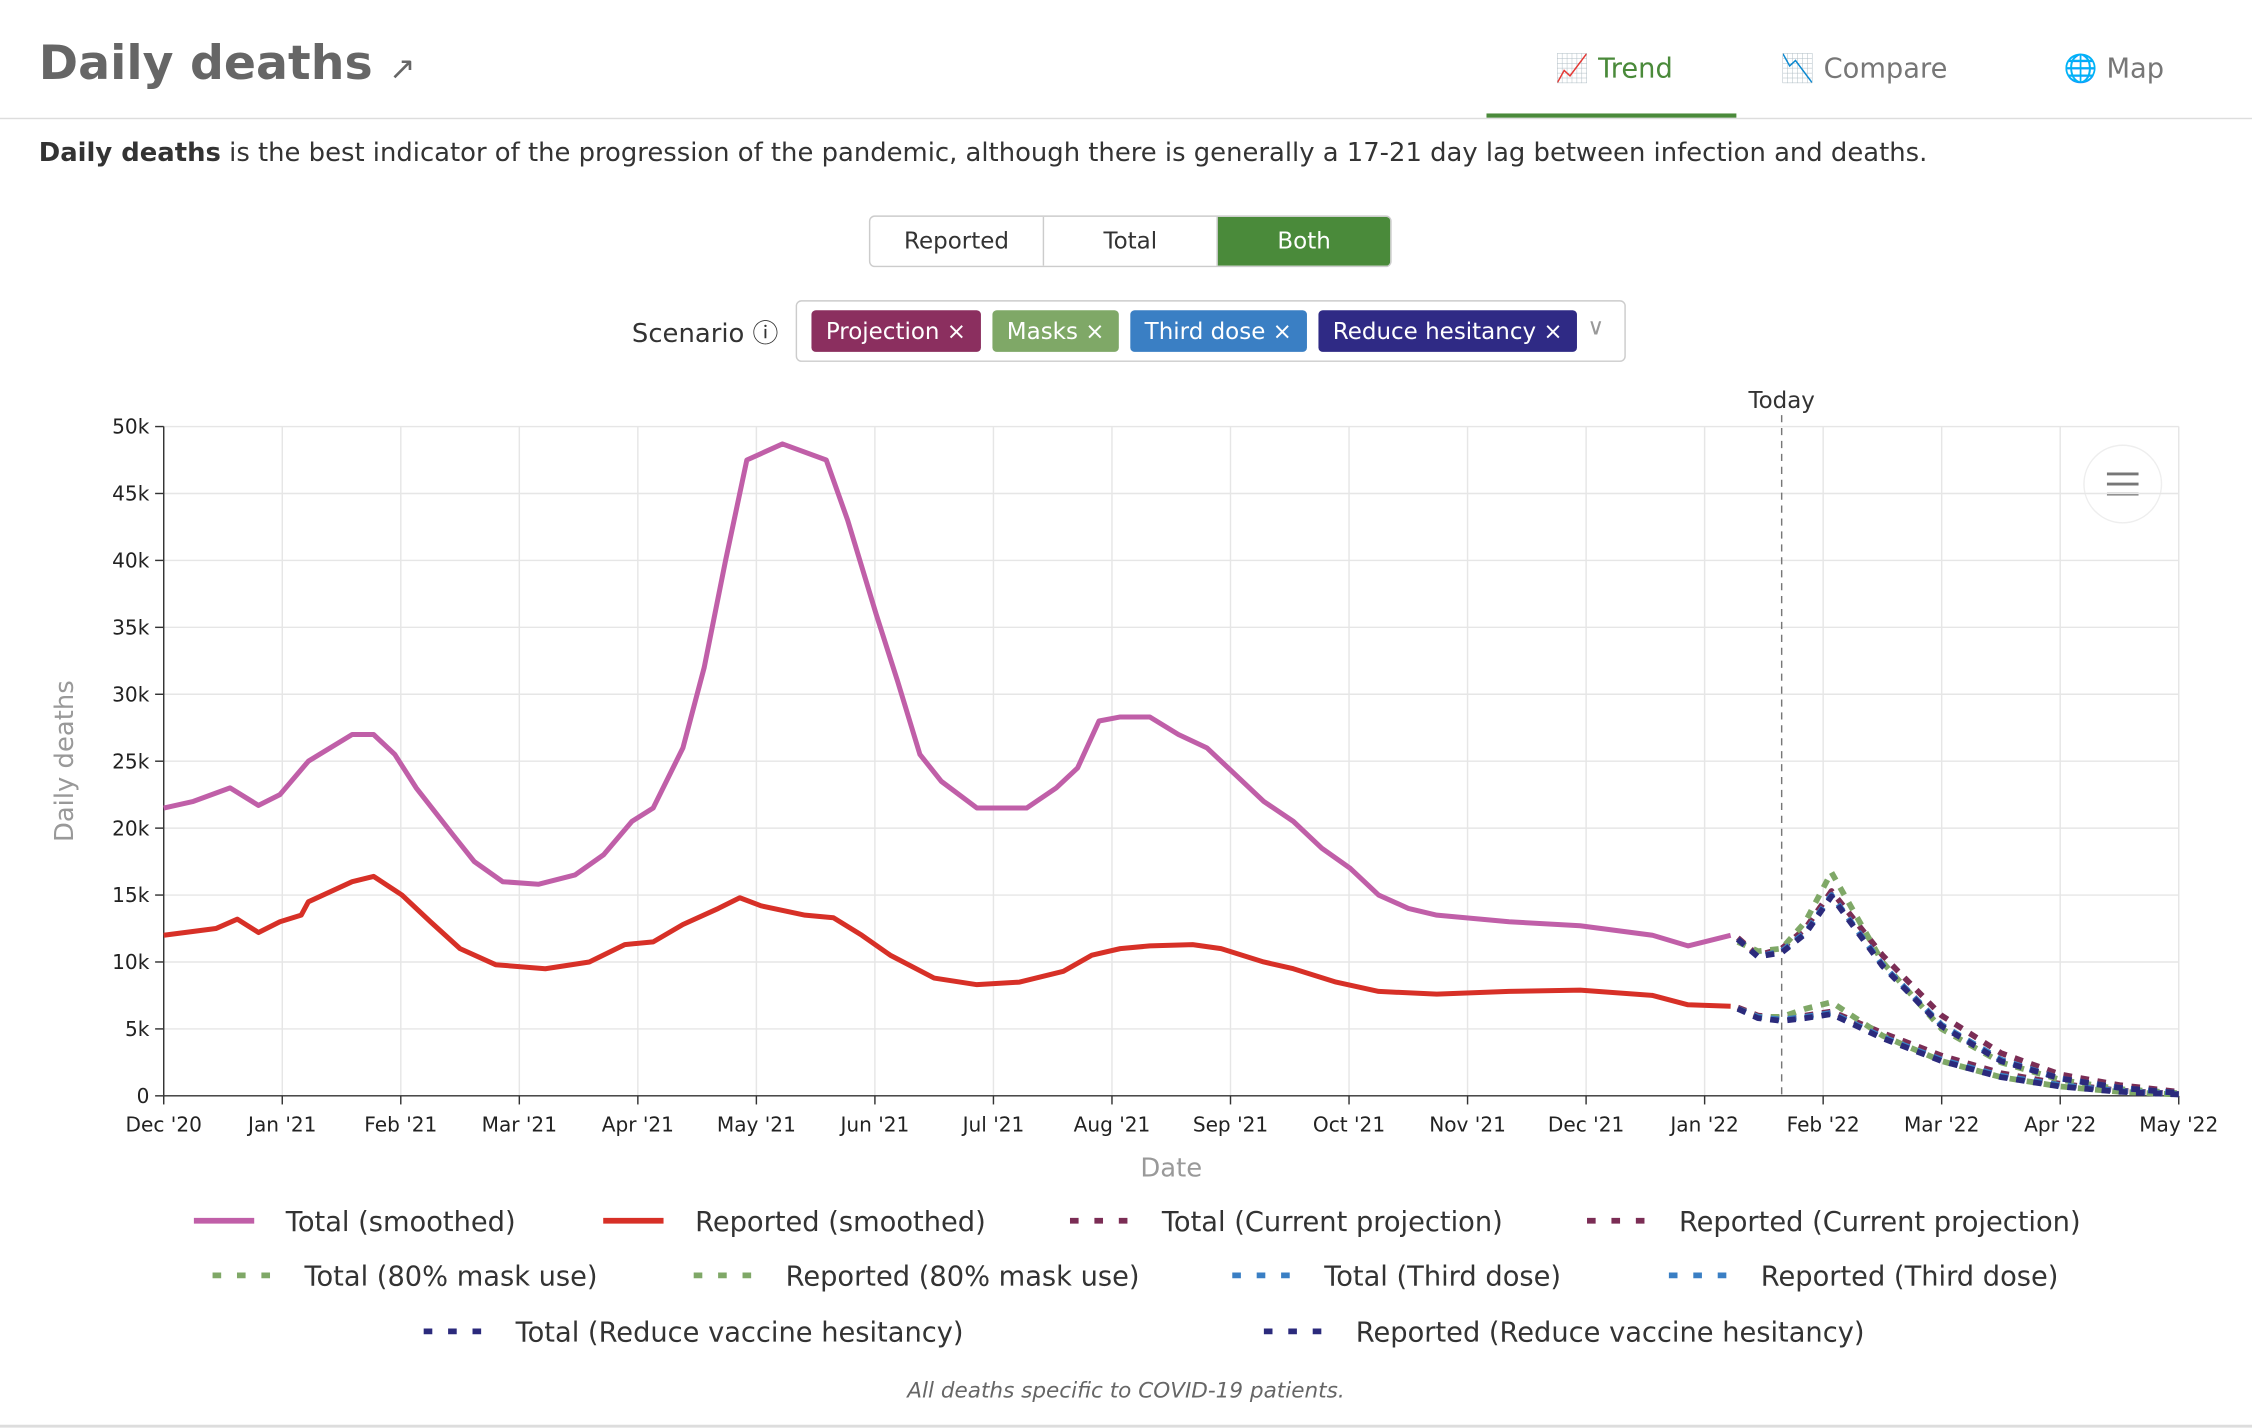 The width and height of the screenshot is (2252, 1428). Describe the element at coordinates (1910, 1276) in the screenshot. I see `legend-label: Reported (Third dose)` at that location.